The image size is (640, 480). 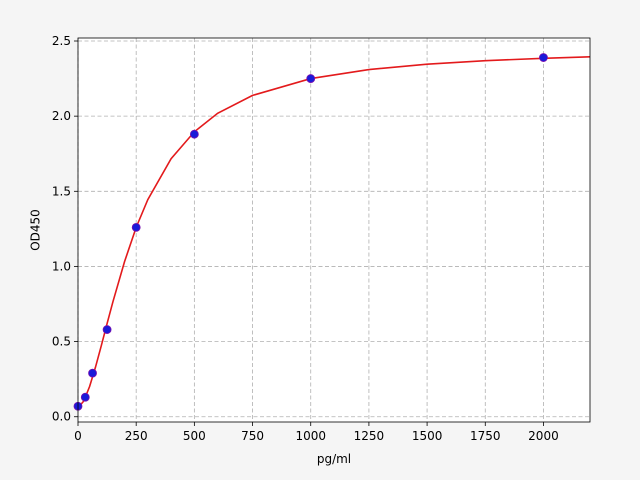 I want to click on y-tick-label: 0.5, so click(x=61, y=342).